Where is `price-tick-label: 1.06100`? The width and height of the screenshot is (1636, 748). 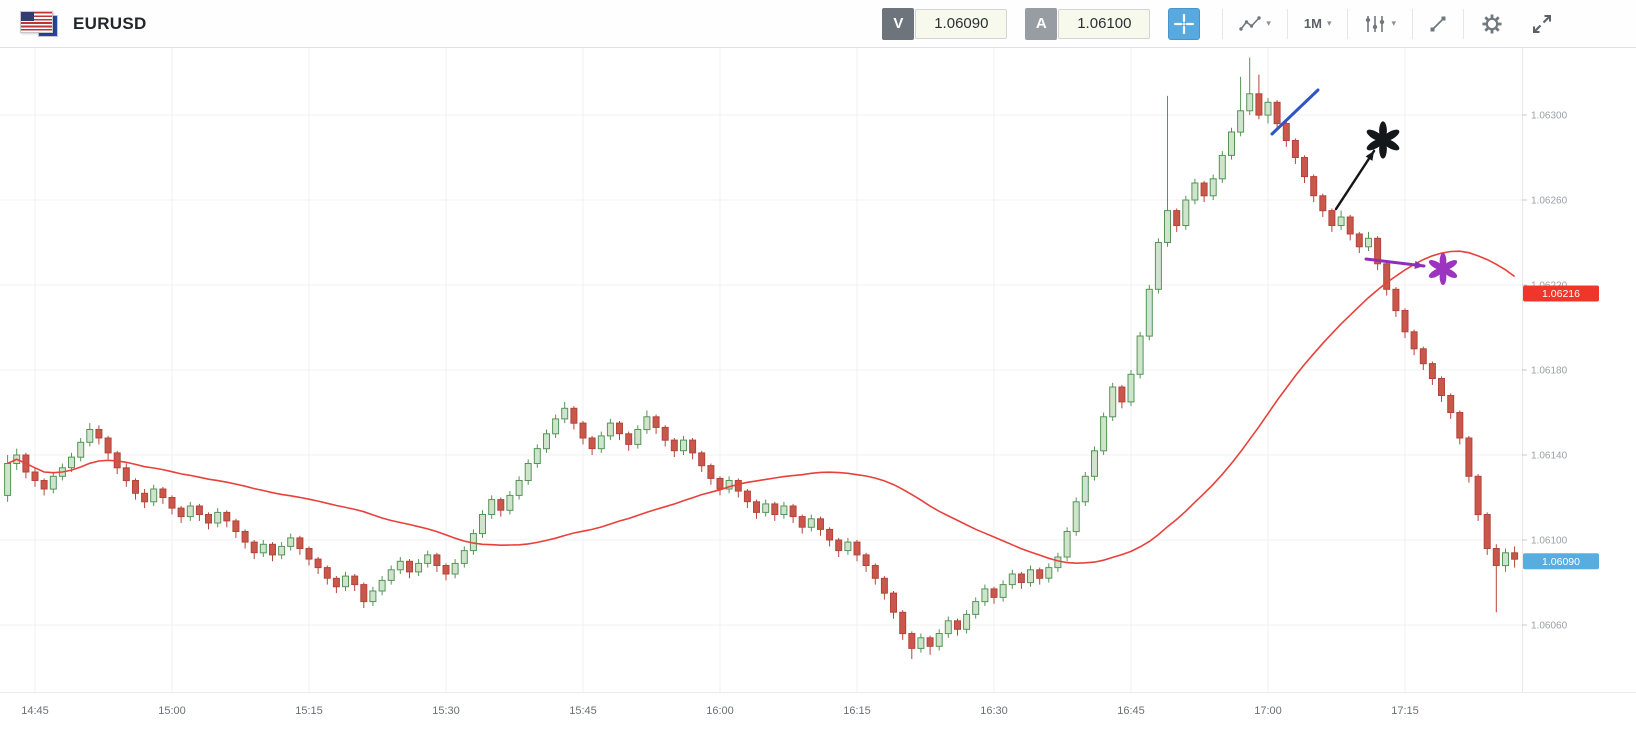 price-tick-label: 1.06100 is located at coordinates (1549, 541).